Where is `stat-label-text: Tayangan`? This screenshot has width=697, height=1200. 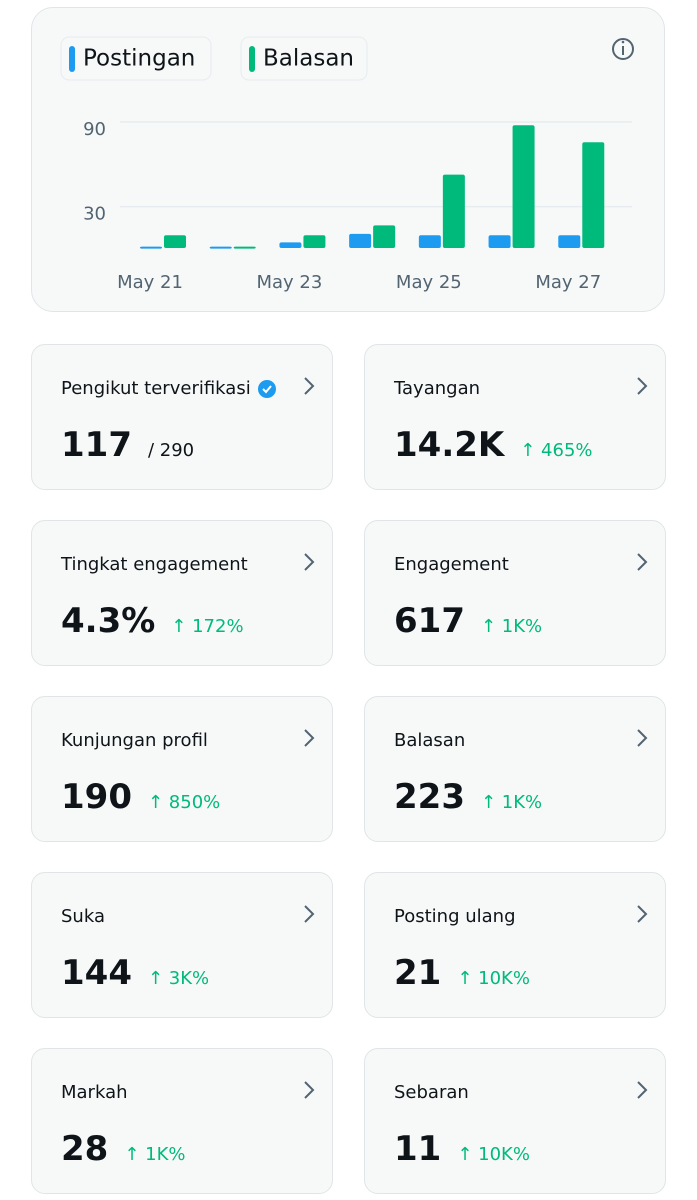
stat-label-text: Tayangan is located at coordinates (437, 388).